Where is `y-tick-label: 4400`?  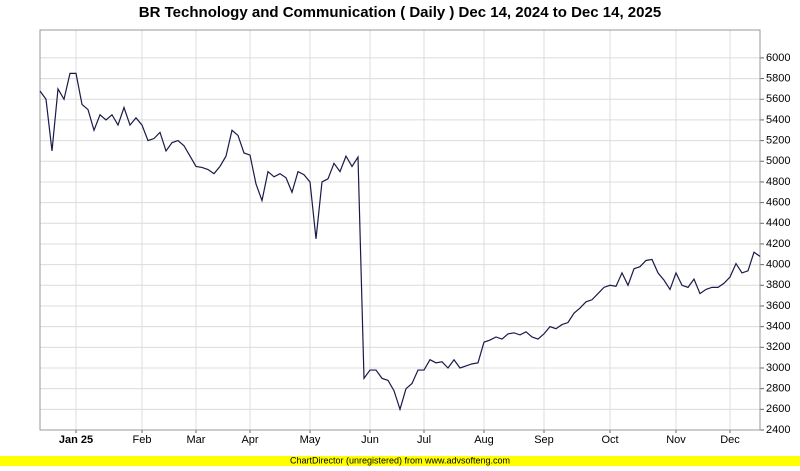
y-tick-label: 4400 is located at coordinates (778, 223).